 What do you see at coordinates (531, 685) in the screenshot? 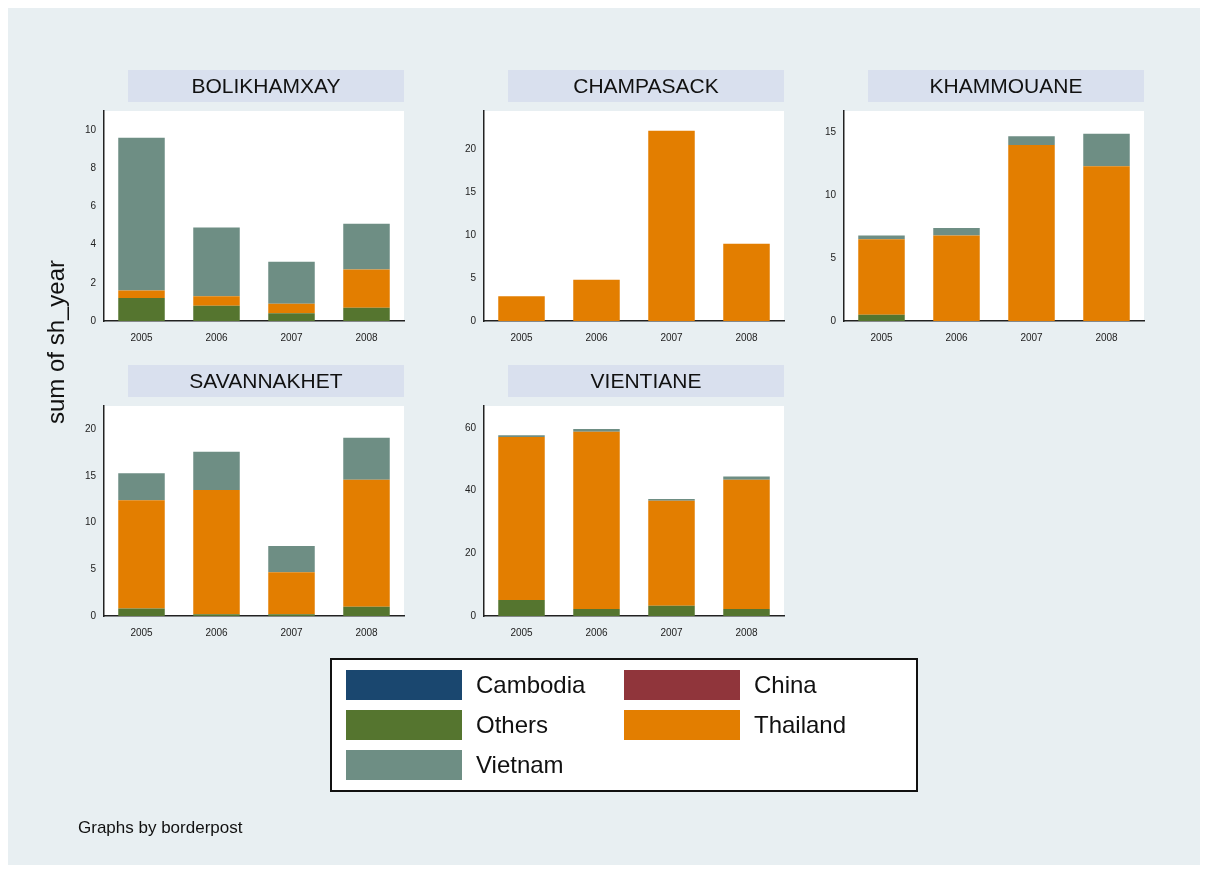
I see `legend-label: Cambodia` at bounding box center [531, 685].